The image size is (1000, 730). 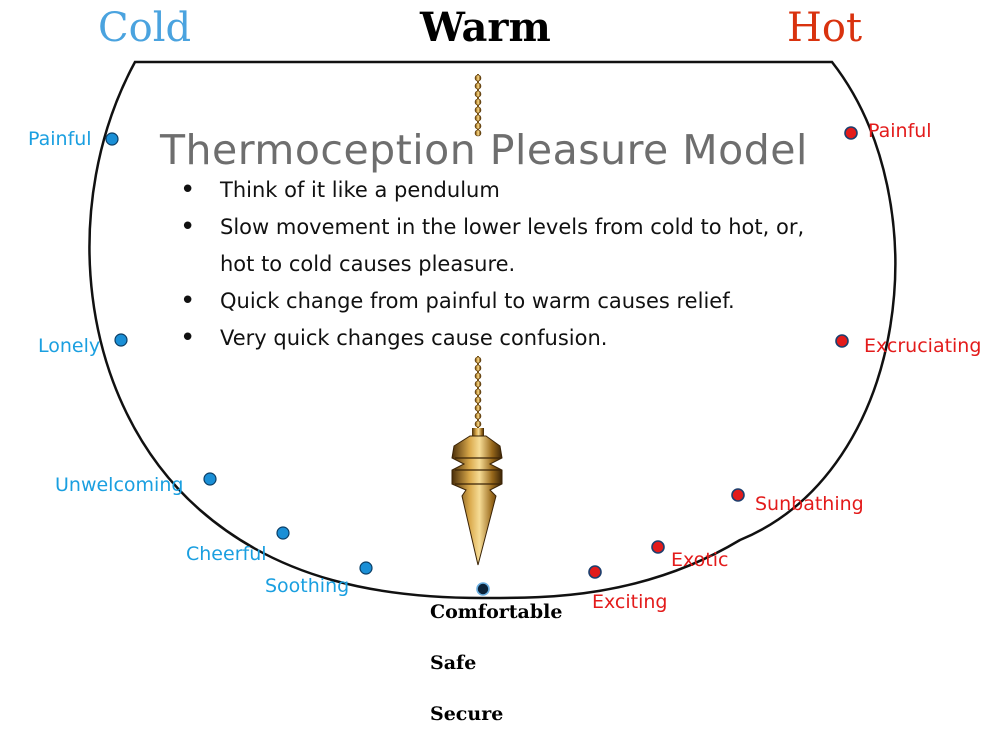 What do you see at coordinates (478, 105) in the screenshot?
I see `chain-top` at bounding box center [478, 105].